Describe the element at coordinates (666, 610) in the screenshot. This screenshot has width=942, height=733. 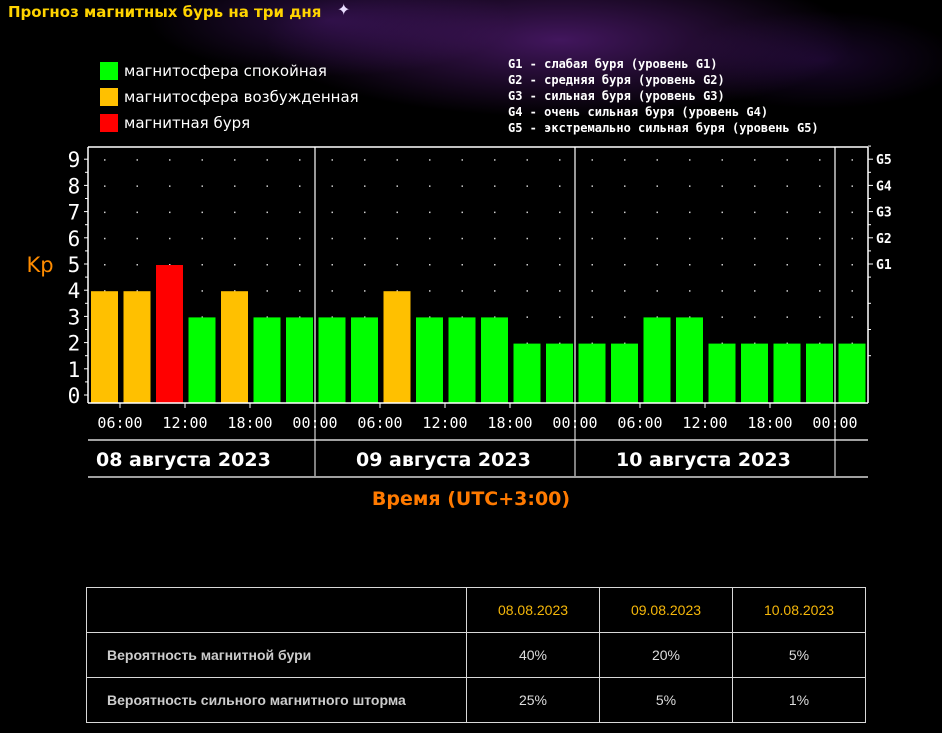
I see `table-date-header: 09.08.2023` at that location.